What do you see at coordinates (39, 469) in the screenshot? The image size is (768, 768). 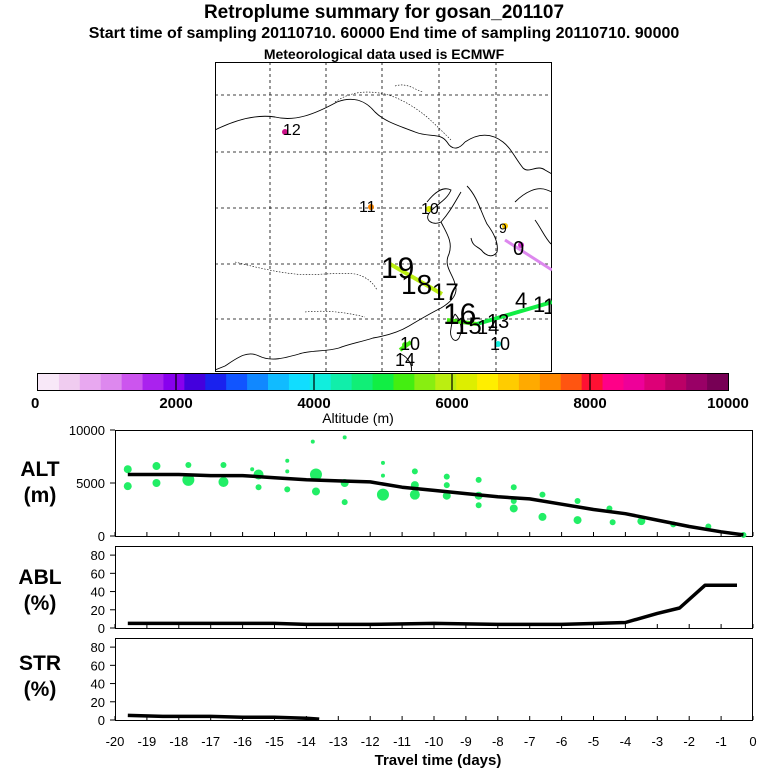 I see `panel-ylabel: ALT` at bounding box center [39, 469].